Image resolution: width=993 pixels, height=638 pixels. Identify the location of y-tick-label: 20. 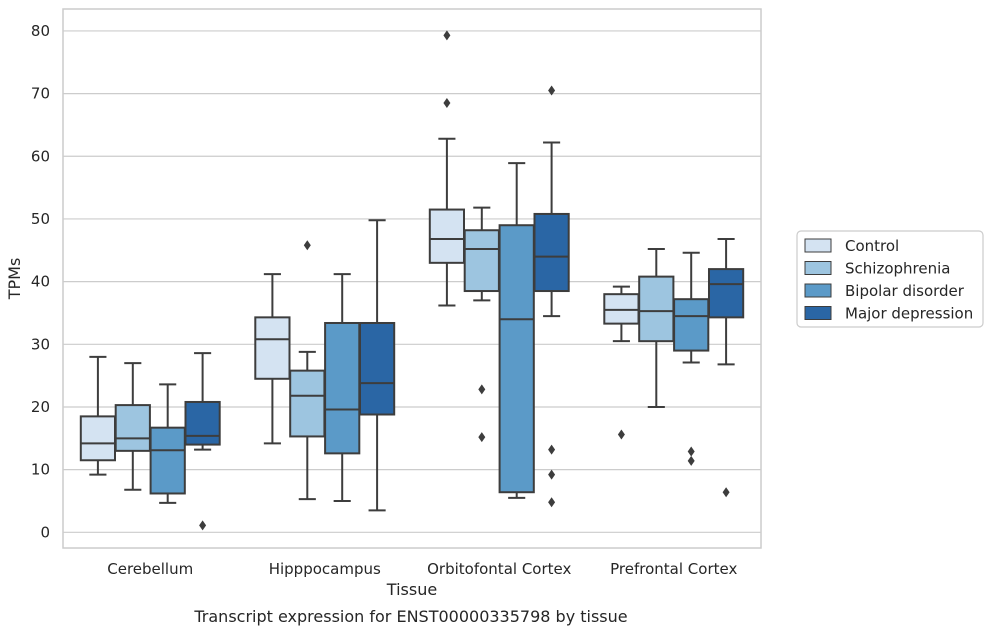
(40, 407).